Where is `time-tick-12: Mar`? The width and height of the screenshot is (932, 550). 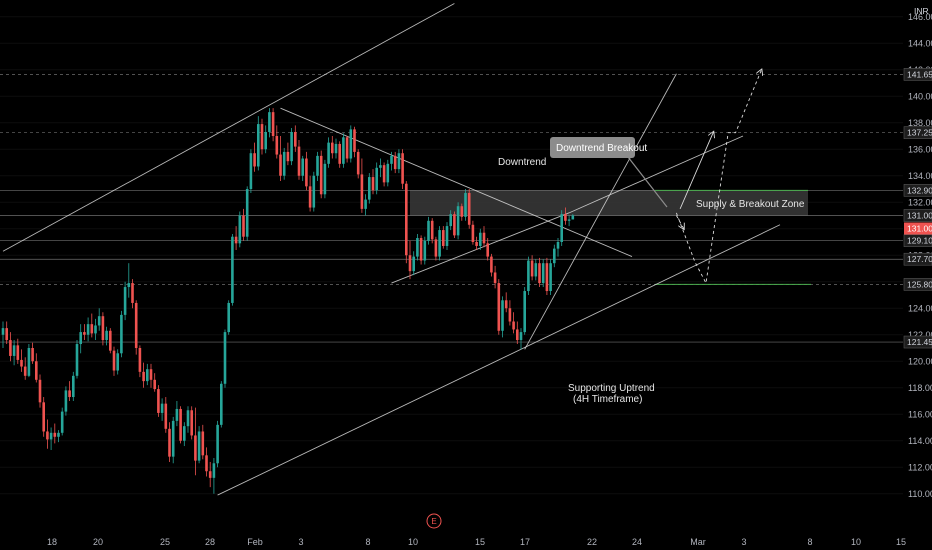 time-tick-12: Mar is located at coordinates (698, 542).